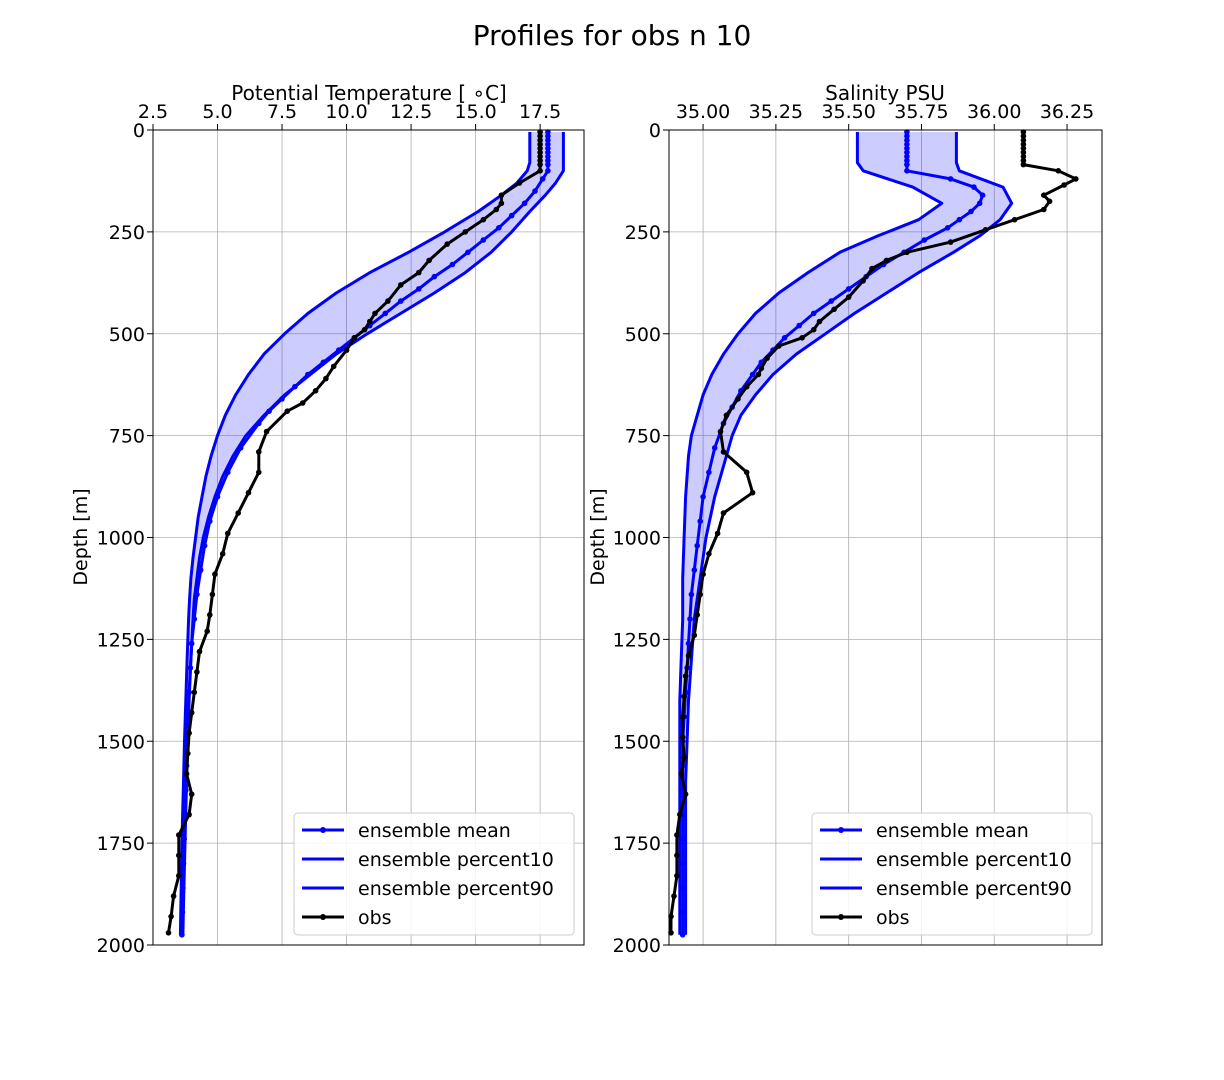 This screenshot has width=1224, height=1080. I want to click on figure-title: Profiles for obs n 10, so click(612, 35).